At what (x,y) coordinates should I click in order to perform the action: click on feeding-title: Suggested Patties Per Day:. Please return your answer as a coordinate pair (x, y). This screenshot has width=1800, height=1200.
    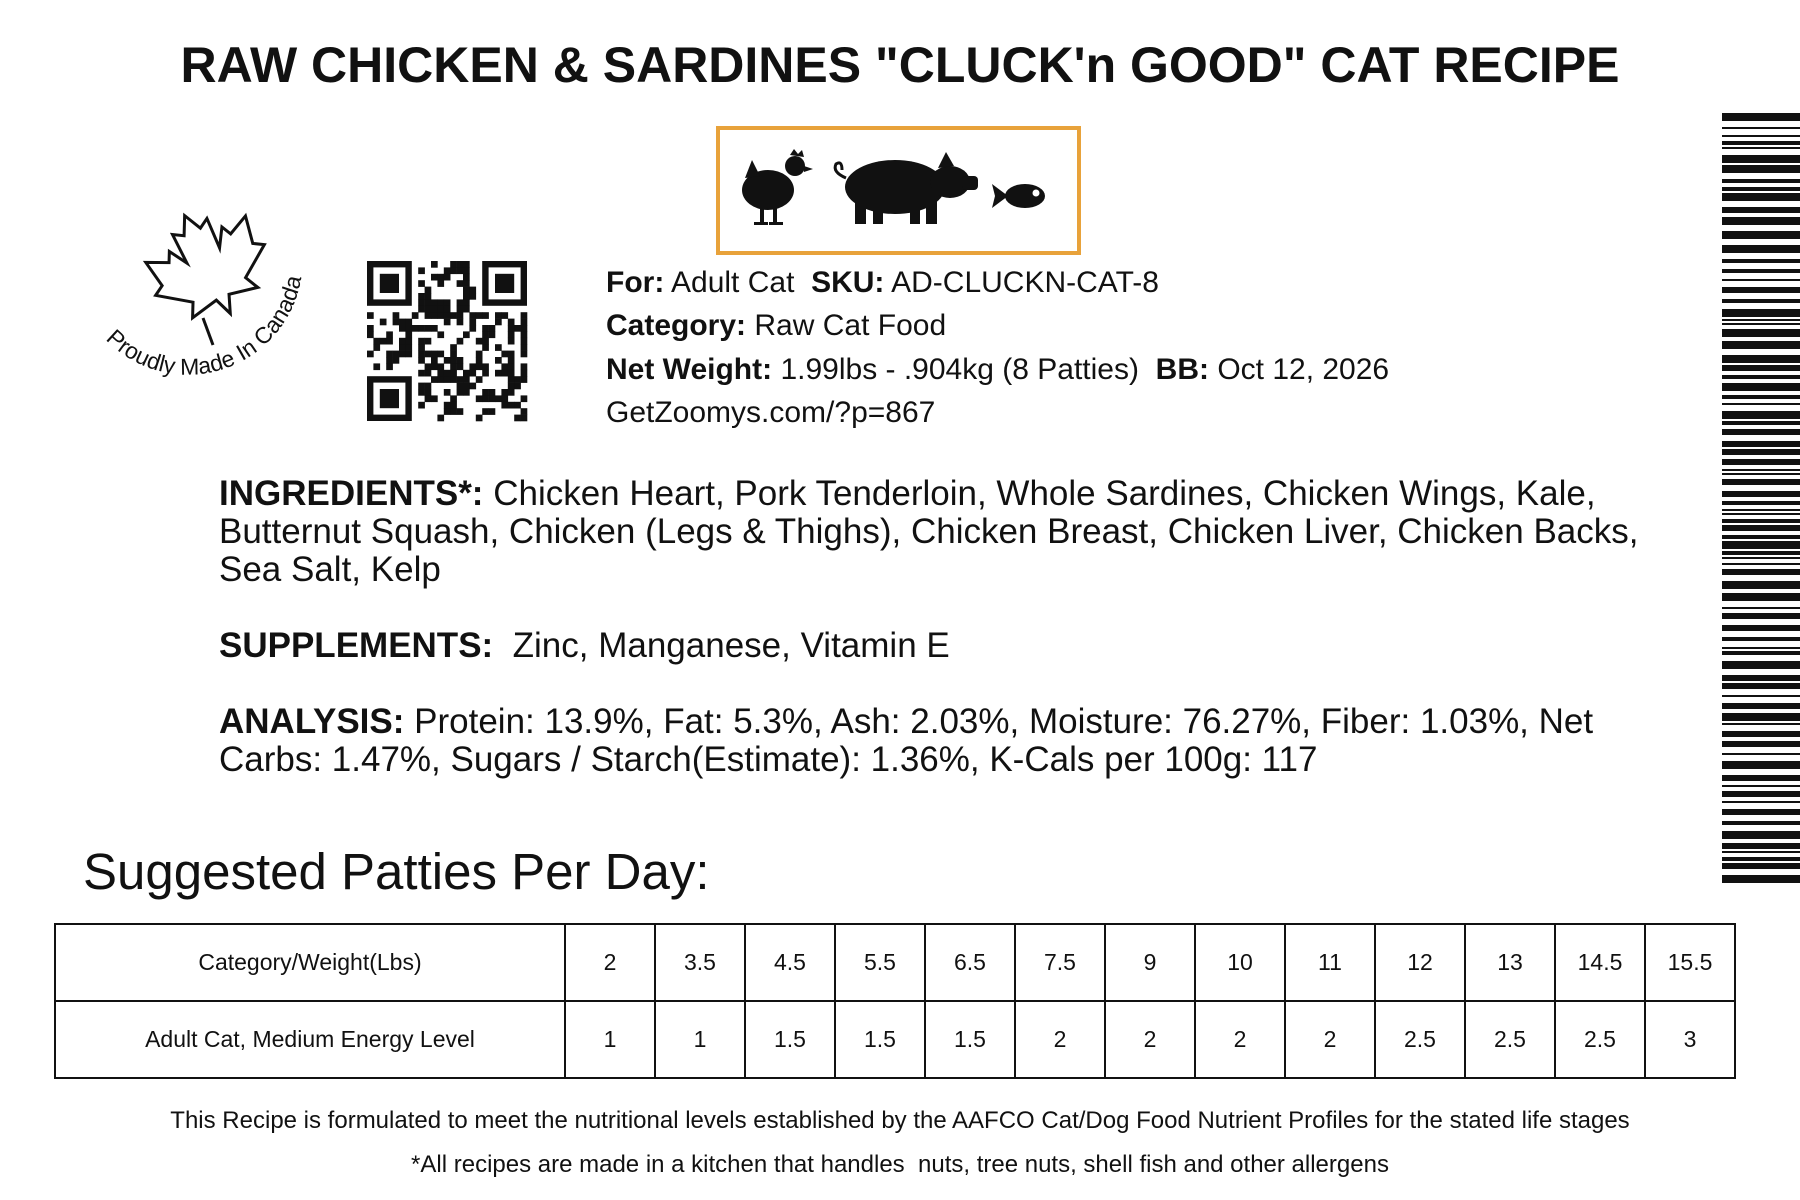
    Looking at the image, I should click on (396, 871).